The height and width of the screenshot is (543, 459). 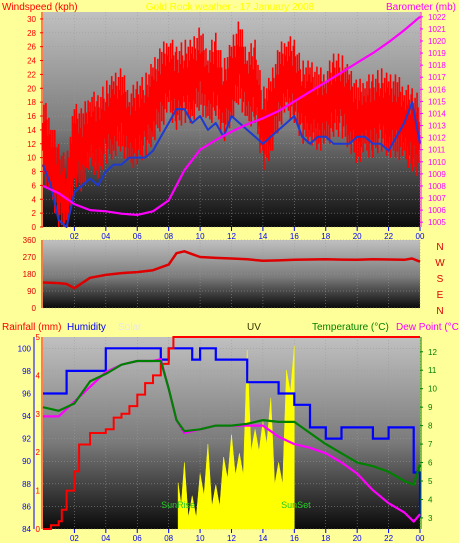 I want to click on y-tick-label: 4, so click(x=34, y=199).